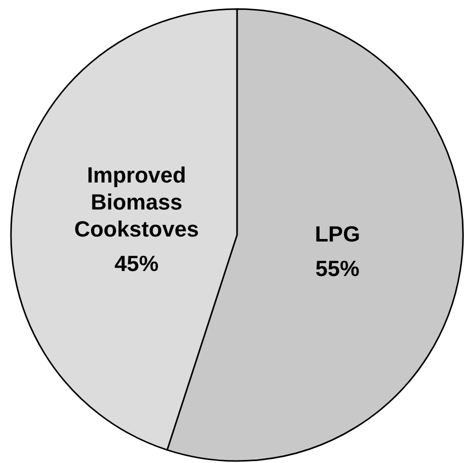 This screenshot has width=464, height=463. What do you see at coordinates (136, 263) in the screenshot?
I see `data-label: 45%` at bounding box center [136, 263].